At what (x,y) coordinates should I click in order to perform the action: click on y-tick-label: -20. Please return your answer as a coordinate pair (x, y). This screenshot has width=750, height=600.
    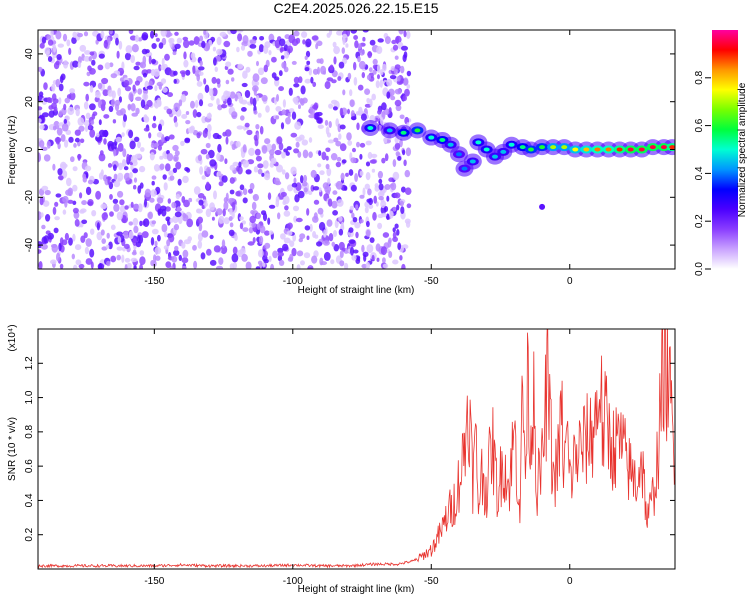
    Looking at the image, I should click on (29, 197).